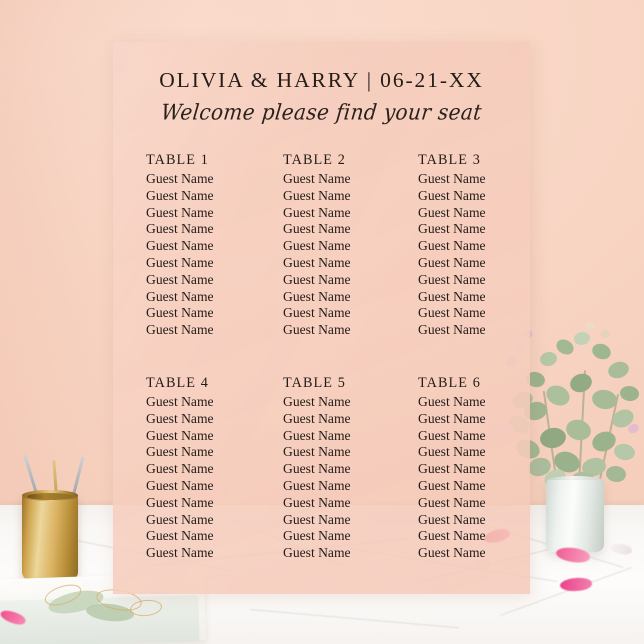 The image size is (644, 644). Describe the element at coordinates (314, 160) in the screenshot. I see `table-heading: TABLE 2` at that location.